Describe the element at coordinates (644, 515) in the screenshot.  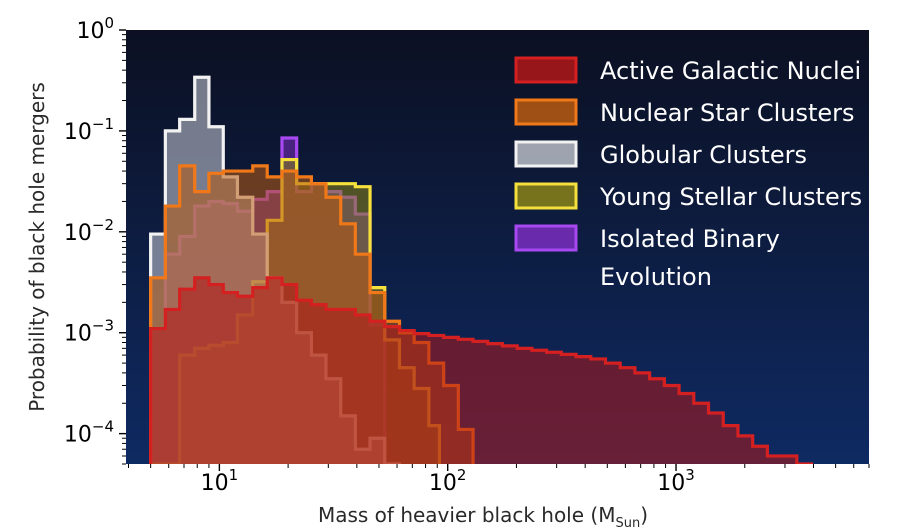
I see `x-axis-label-close: )` at that location.